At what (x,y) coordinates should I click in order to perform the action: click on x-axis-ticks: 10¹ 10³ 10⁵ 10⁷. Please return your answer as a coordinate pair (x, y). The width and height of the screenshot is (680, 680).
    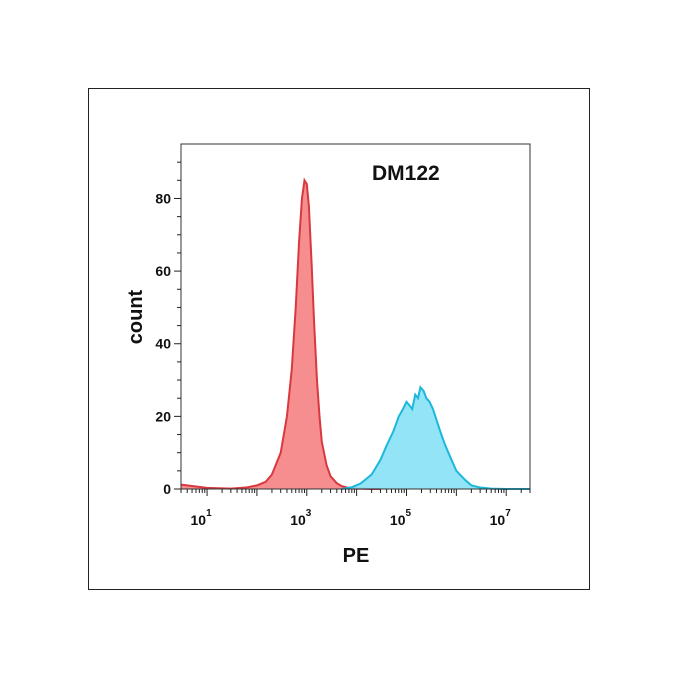
    Looking at the image, I should click on (355, 508).